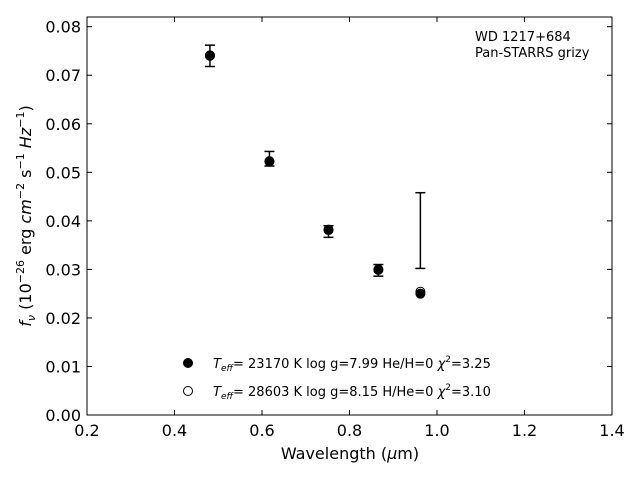 The image size is (640, 480). I want to click on legend-label-2: Teff= 28603 K log g=8.15 H/He=0 χ2=3.10, so click(352, 392).